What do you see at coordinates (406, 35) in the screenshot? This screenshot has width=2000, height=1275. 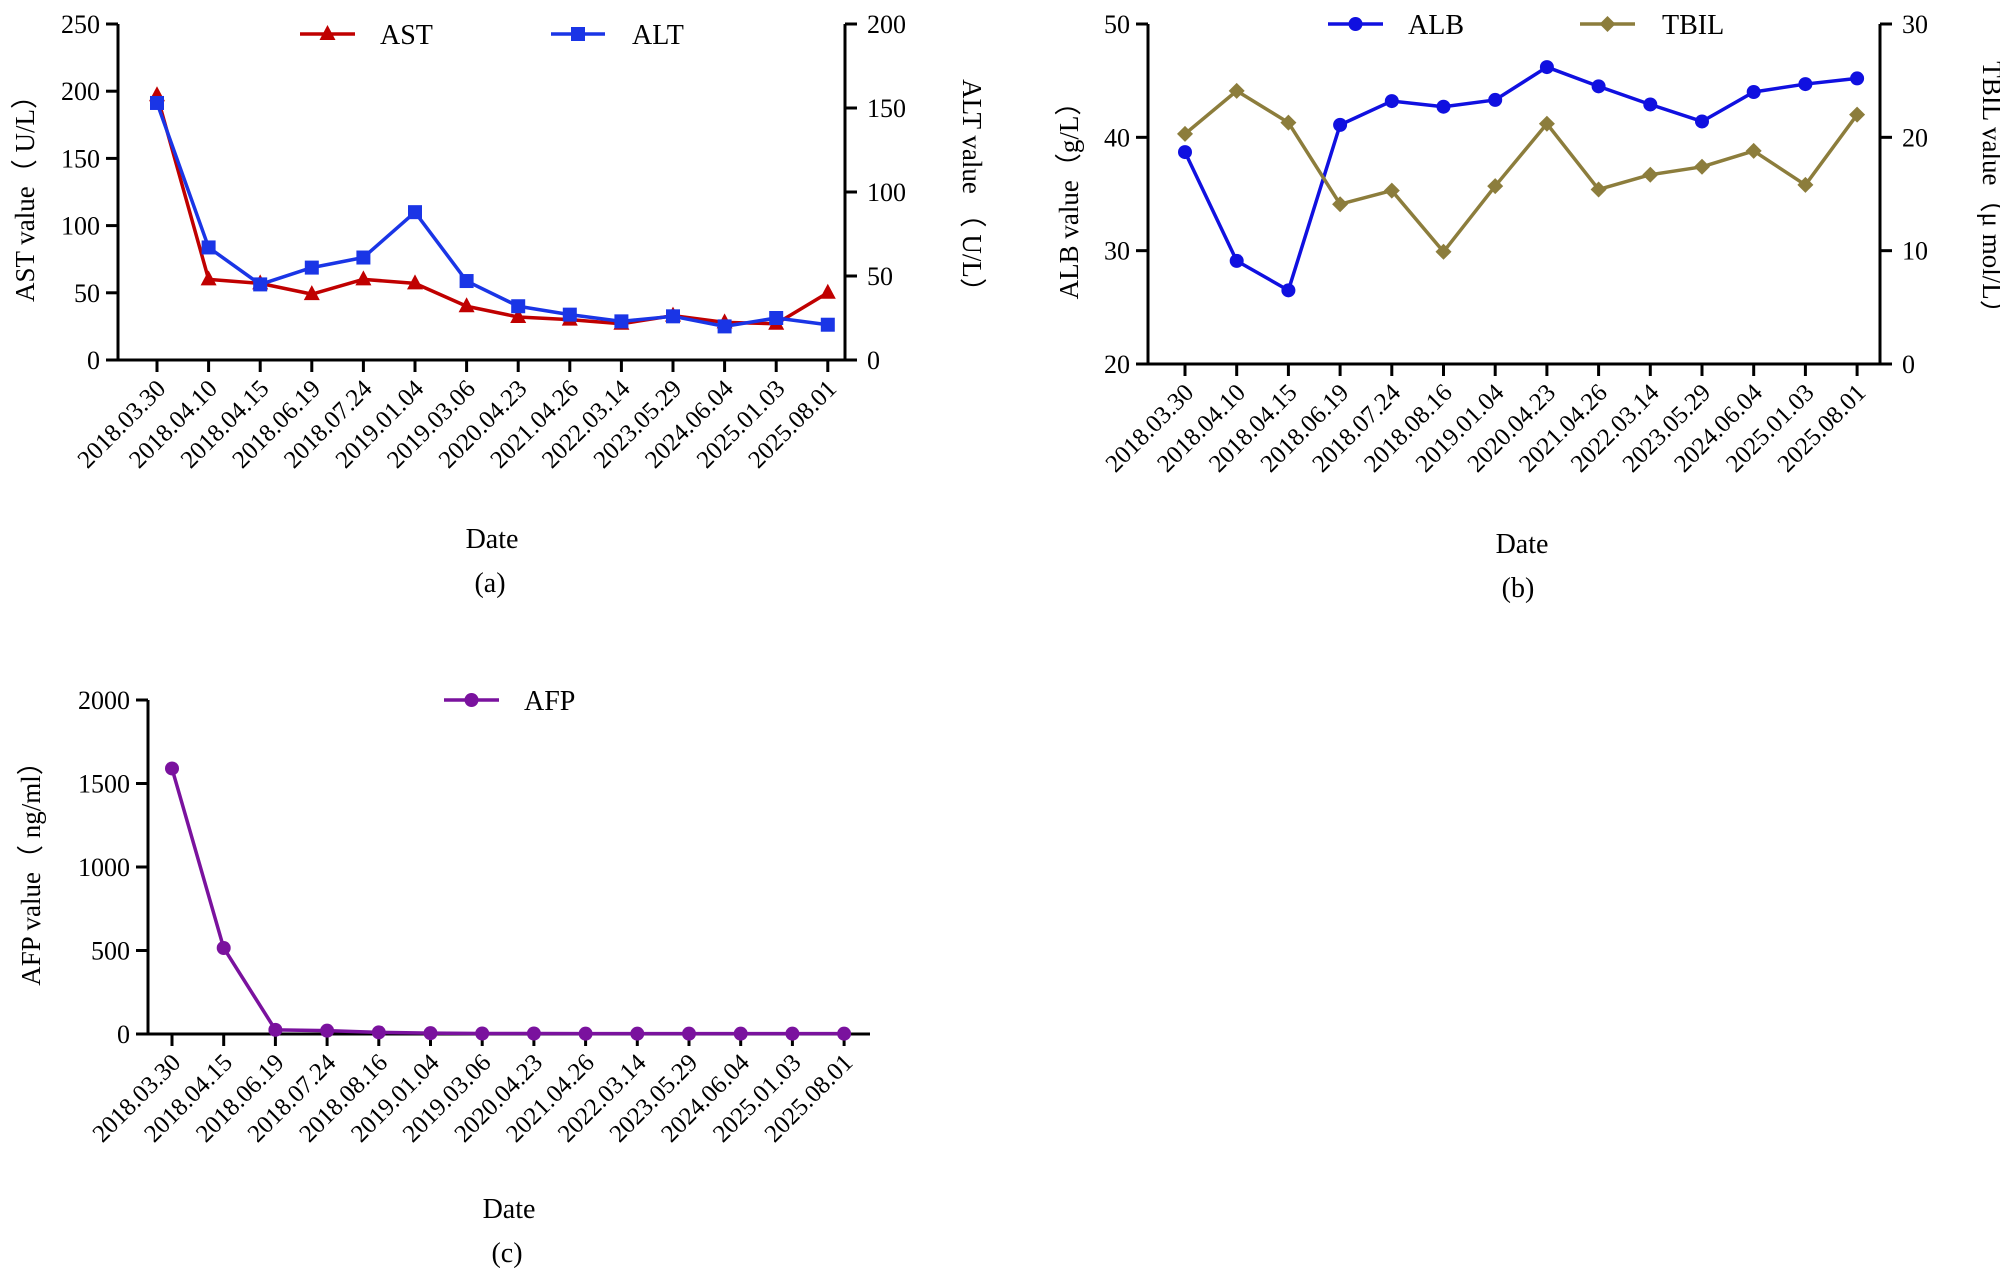 I see `legend-label-ast: AST` at bounding box center [406, 35].